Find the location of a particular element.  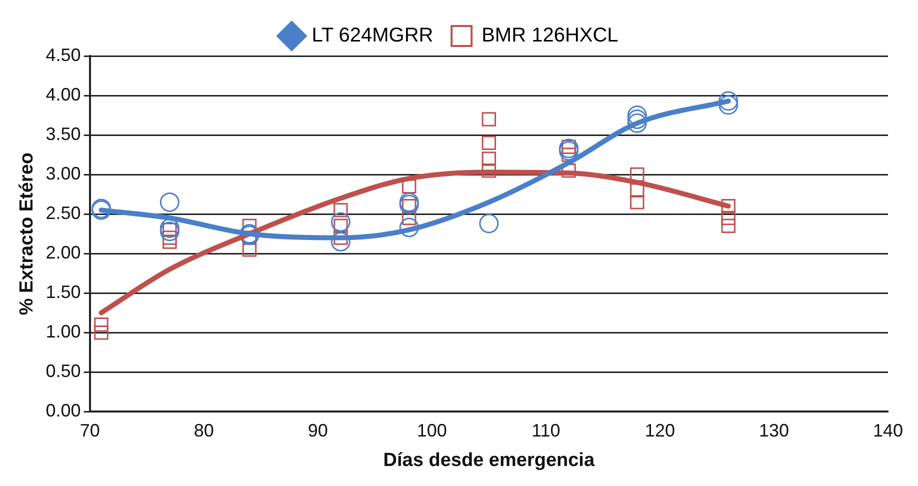

y-tick-label: 1.50 is located at coordinates (63, 292).